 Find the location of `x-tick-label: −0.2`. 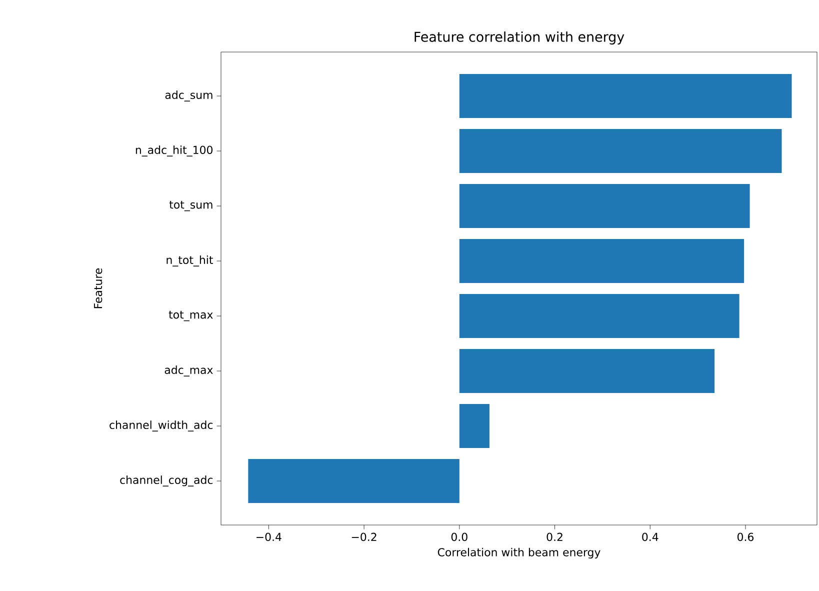

x-tick-label: −0.2 is located at coordinates (364, 537).